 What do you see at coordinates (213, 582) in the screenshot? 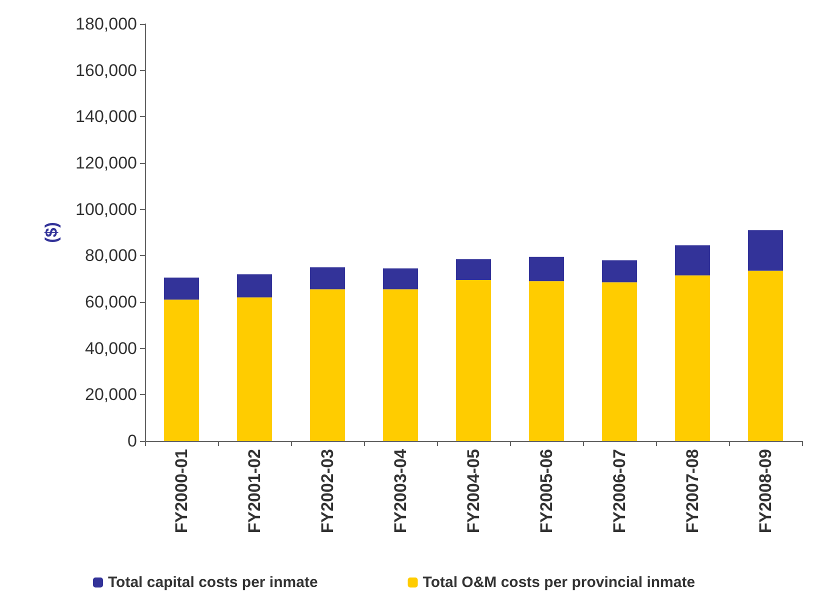
I see `legend-label: Total capital costs per inmate` at bounding box center [213, 582].